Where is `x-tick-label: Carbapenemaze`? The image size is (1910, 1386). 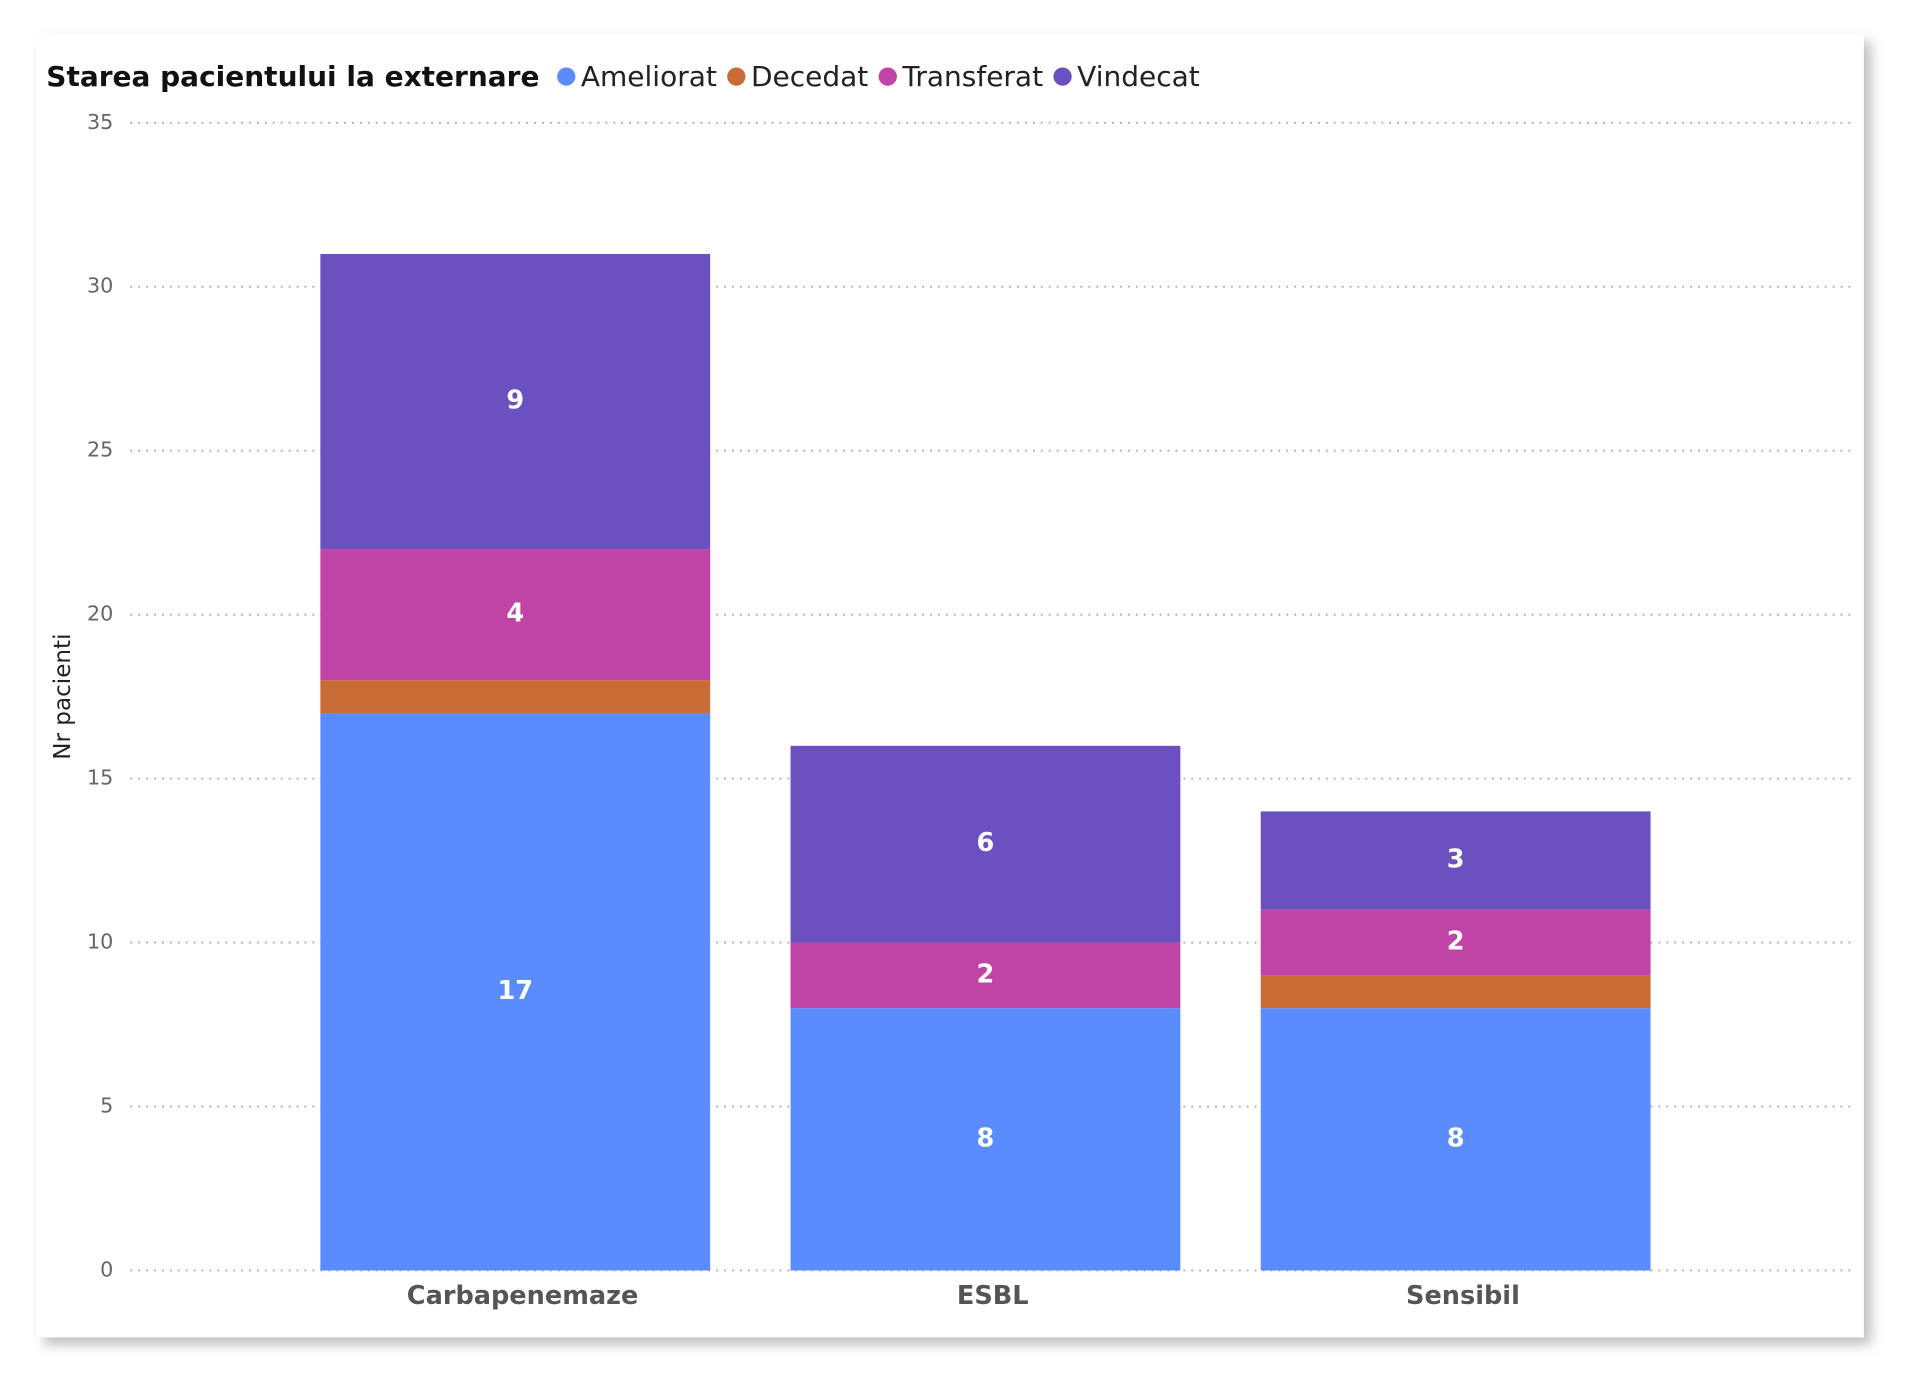
x-tick-label: Carbapenemaze is located at coordinates (523, 1296).